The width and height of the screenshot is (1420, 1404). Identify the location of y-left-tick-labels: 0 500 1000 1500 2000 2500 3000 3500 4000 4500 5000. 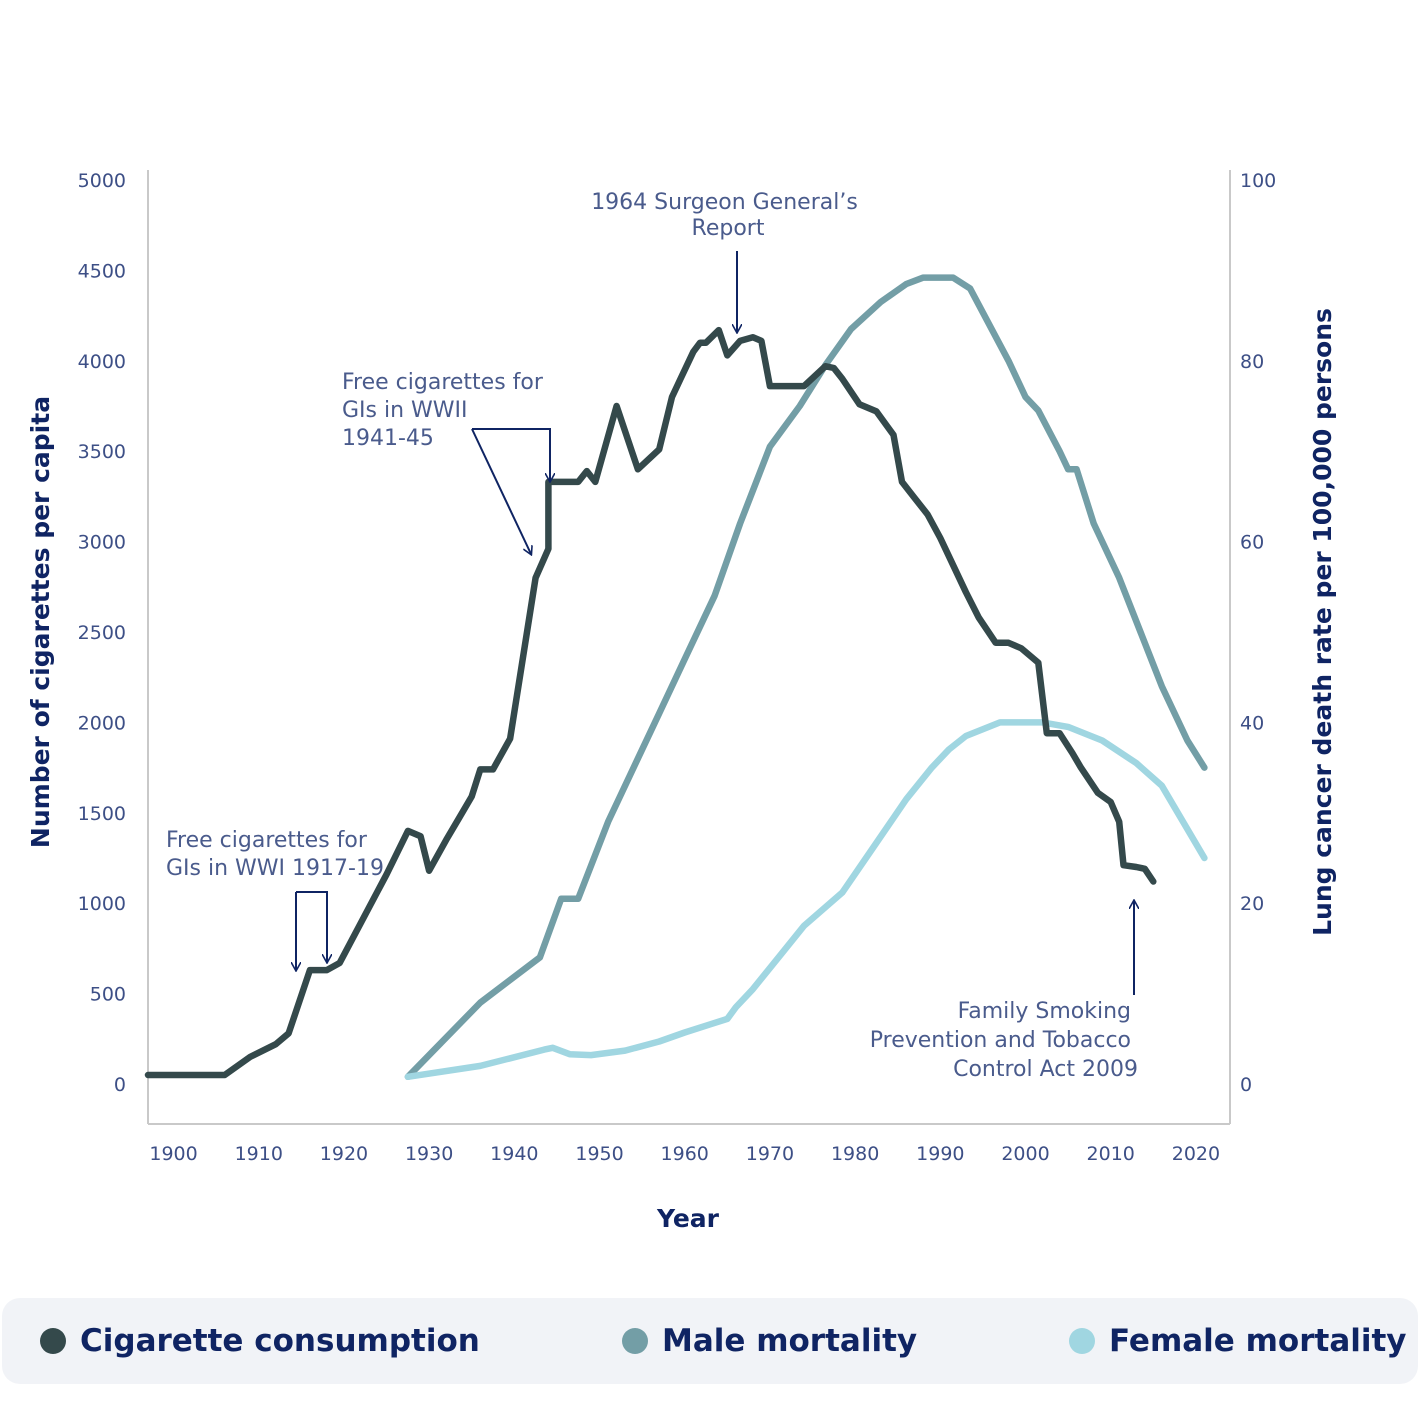
(102, 633).